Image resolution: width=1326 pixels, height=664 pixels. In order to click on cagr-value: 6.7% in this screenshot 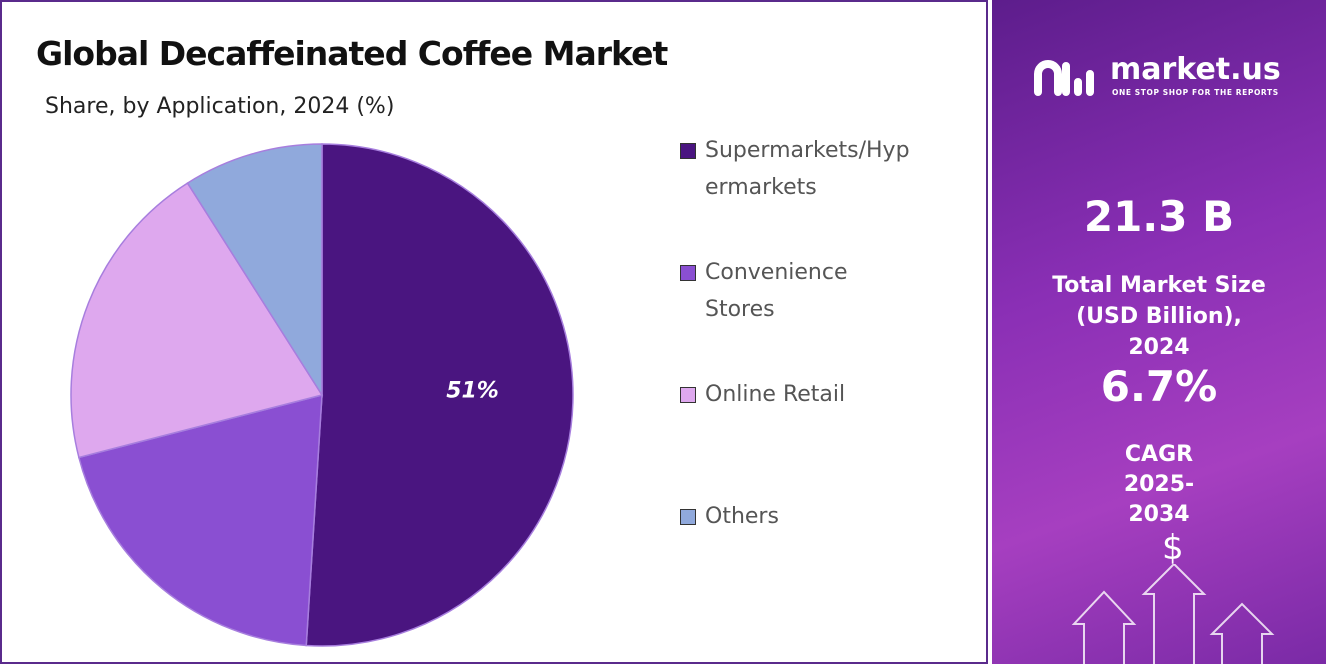, I will do `click(1159, 386)`.